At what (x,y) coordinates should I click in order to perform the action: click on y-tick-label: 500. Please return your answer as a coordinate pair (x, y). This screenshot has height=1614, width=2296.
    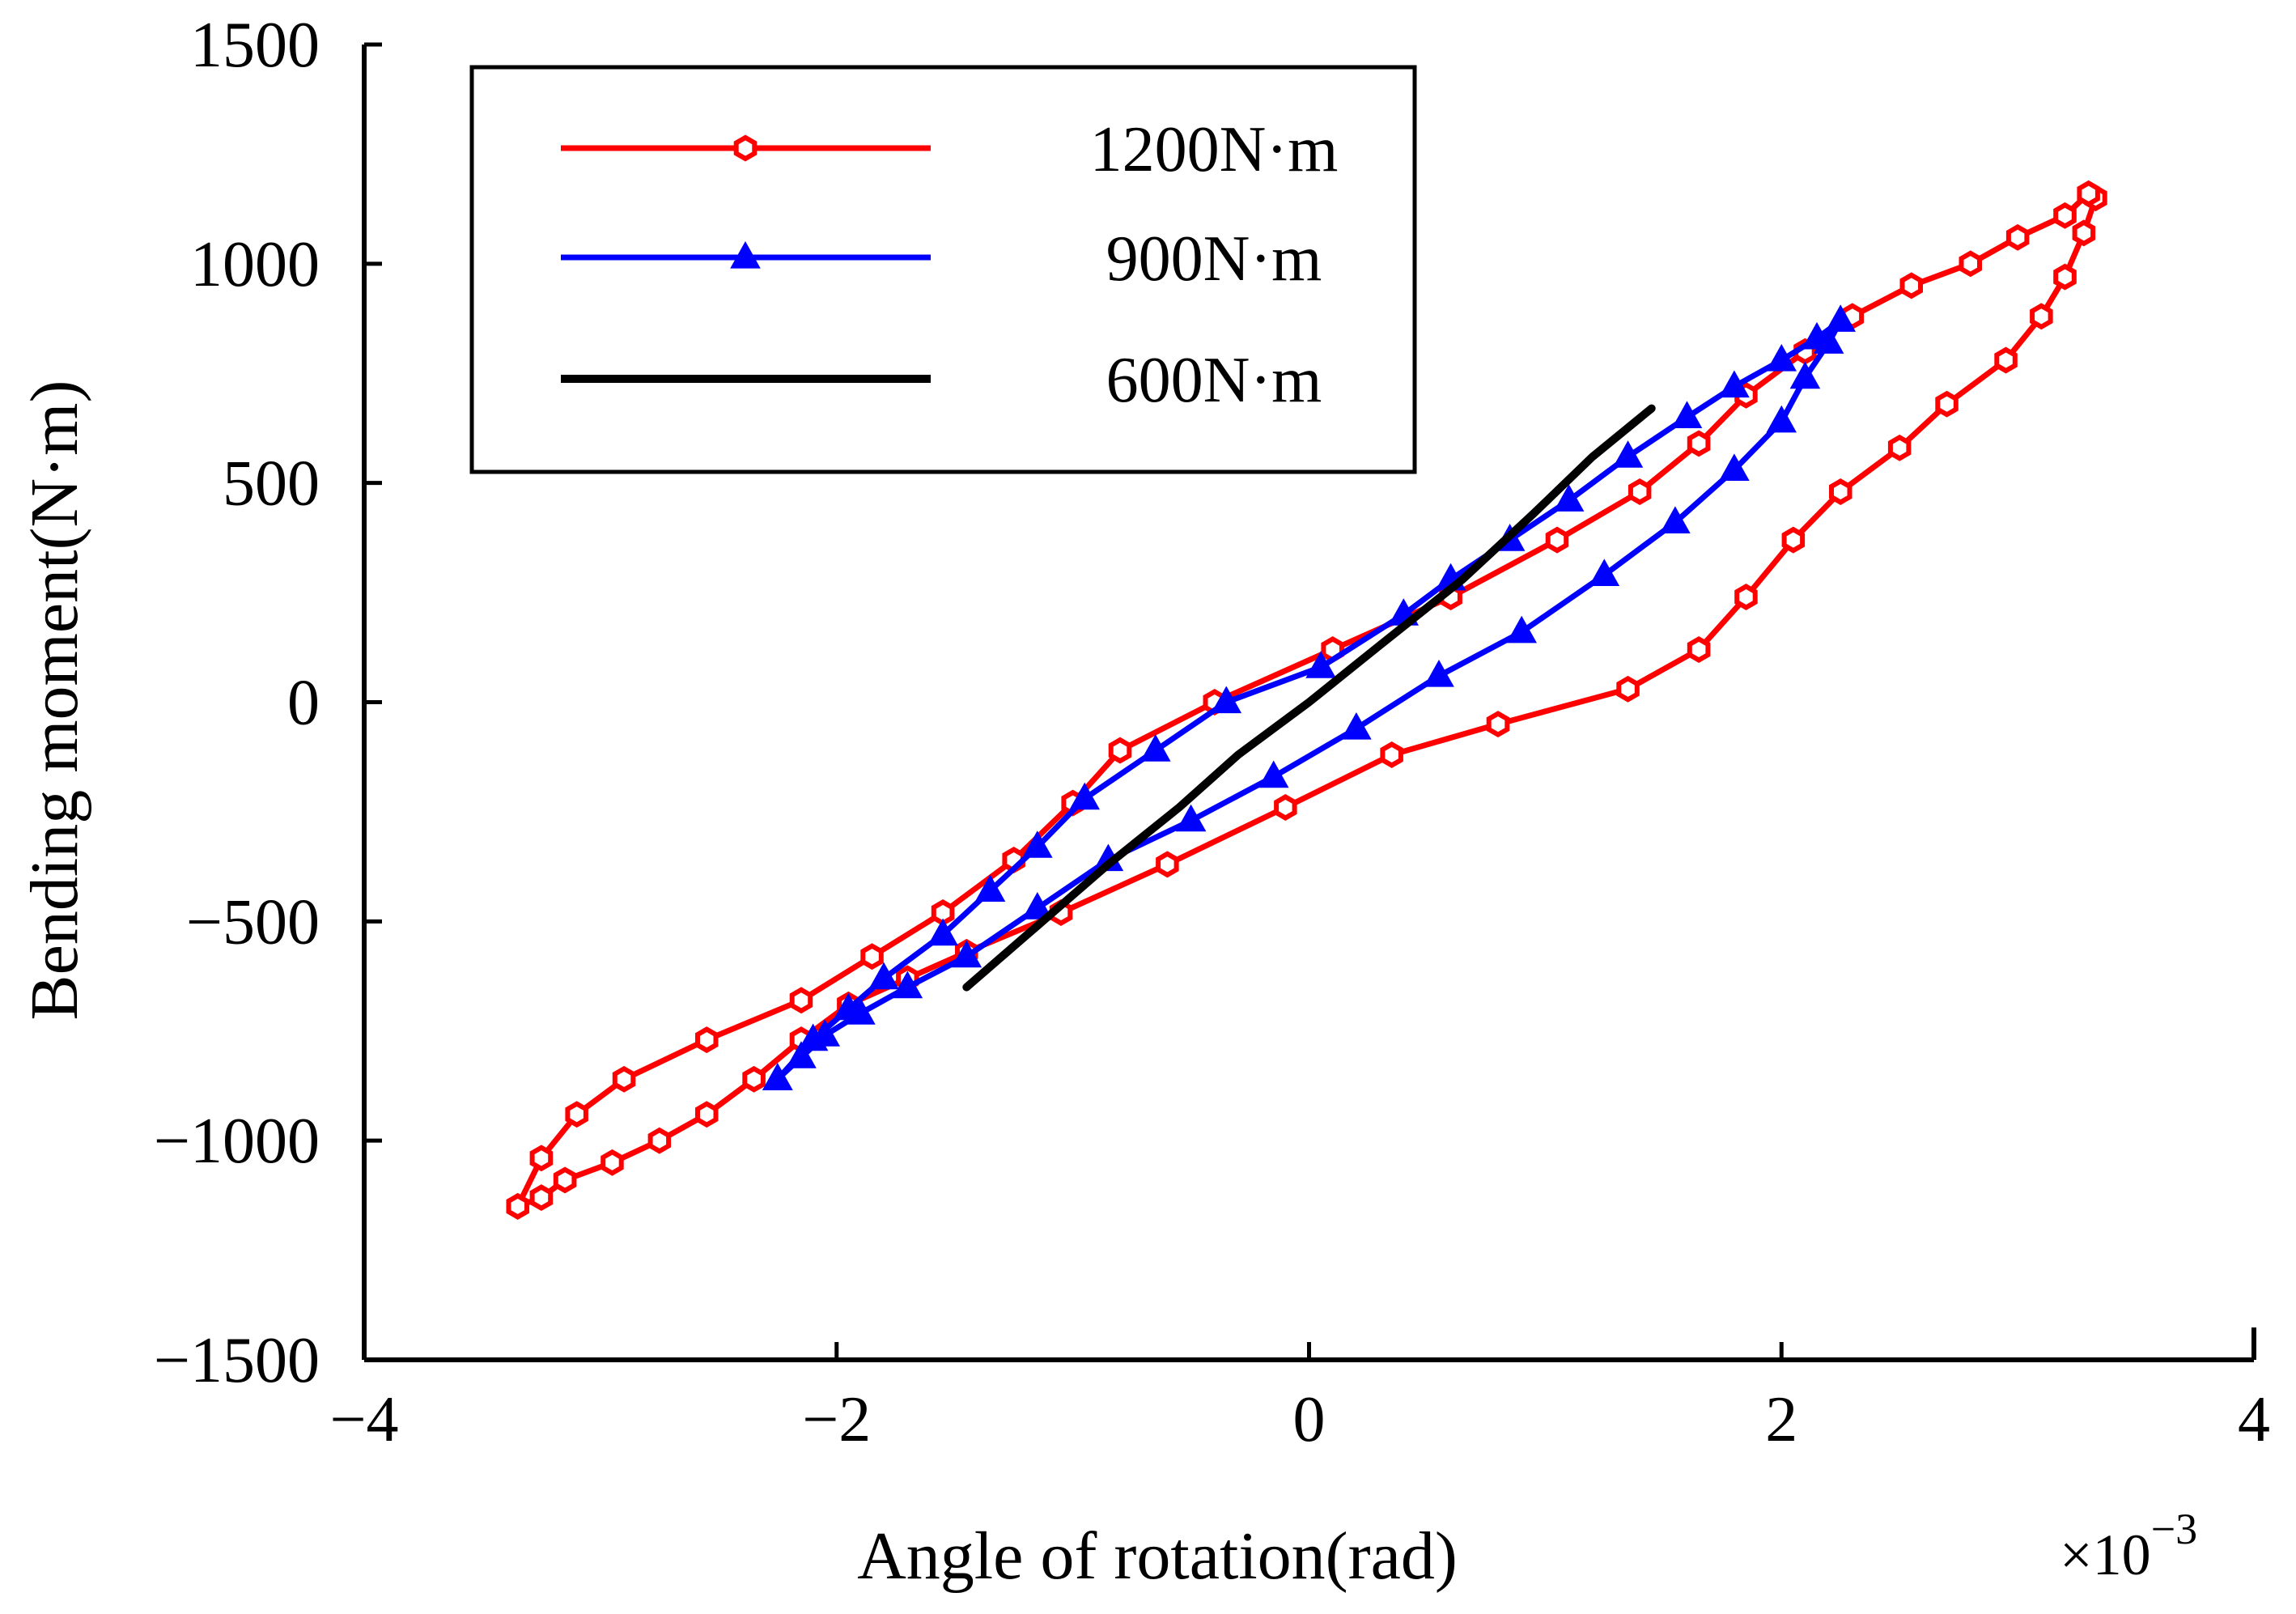
    Looking at the image, I should click on (271, 484).